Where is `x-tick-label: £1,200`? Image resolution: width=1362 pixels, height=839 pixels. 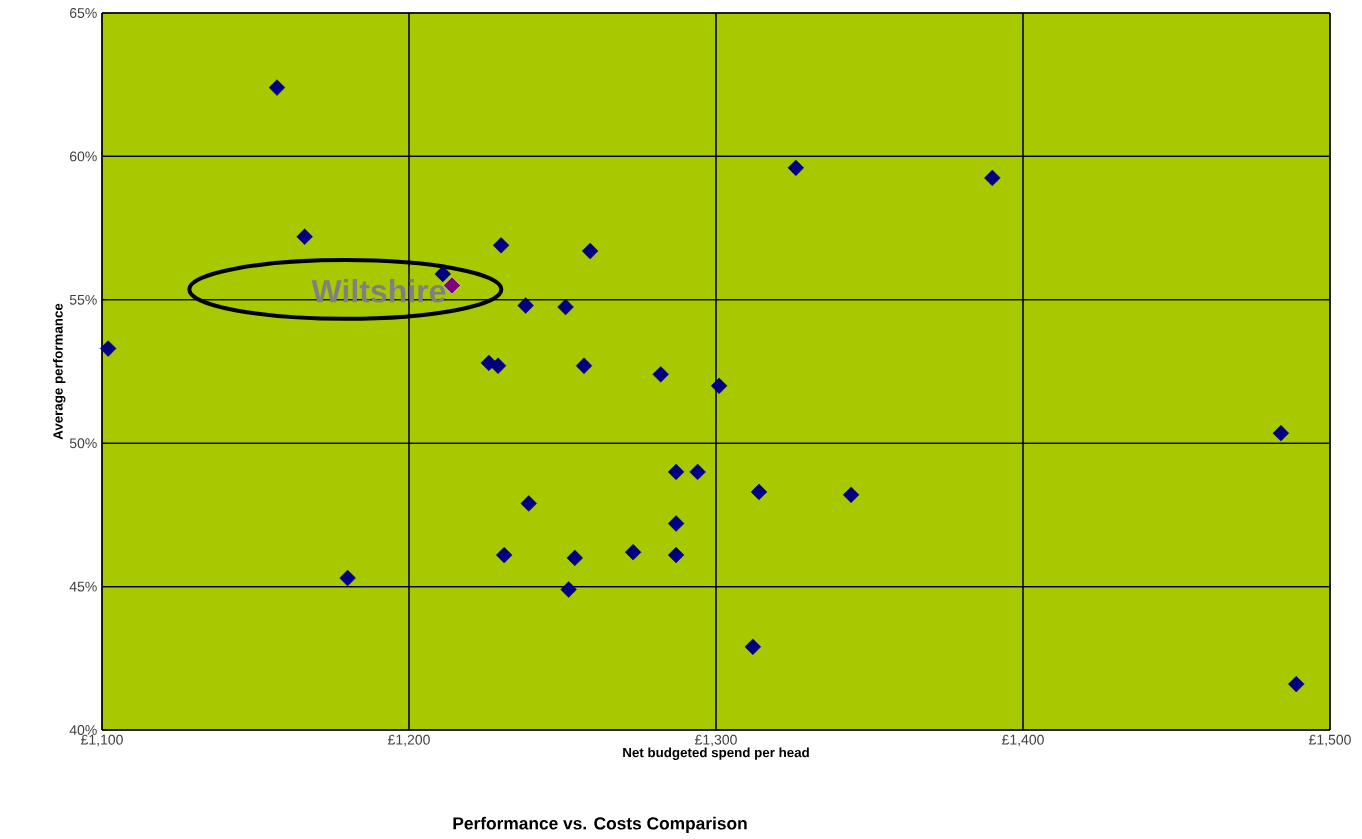
x-tick-label: £1,200 is located at coordinates (408, 740).